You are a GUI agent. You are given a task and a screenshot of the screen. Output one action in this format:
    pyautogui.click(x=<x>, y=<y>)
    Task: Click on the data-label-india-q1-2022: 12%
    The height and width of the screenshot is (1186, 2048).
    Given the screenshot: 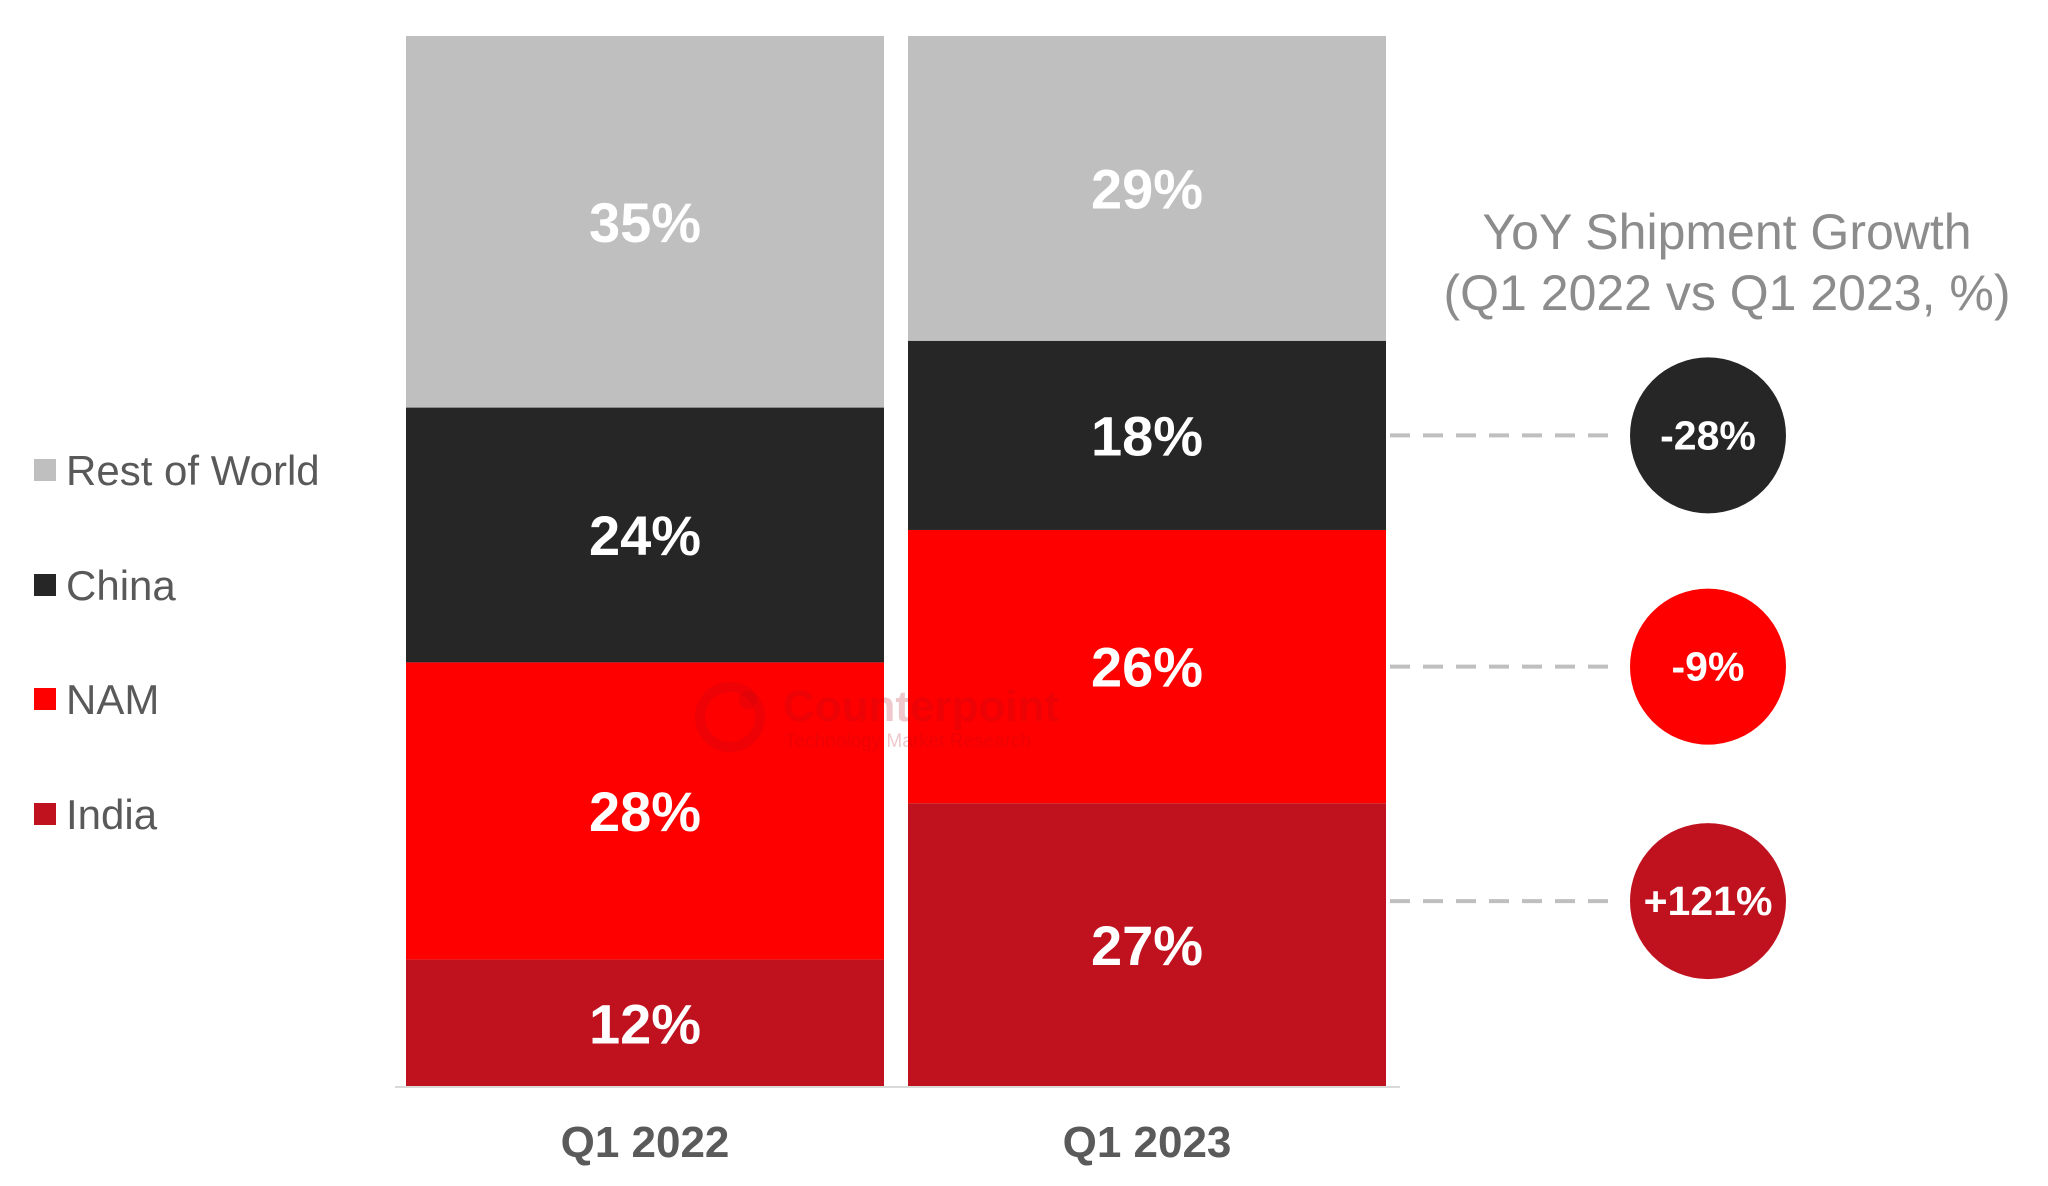 What is the action you would take?
    pyautogui.click(x=645, y=1023)
    